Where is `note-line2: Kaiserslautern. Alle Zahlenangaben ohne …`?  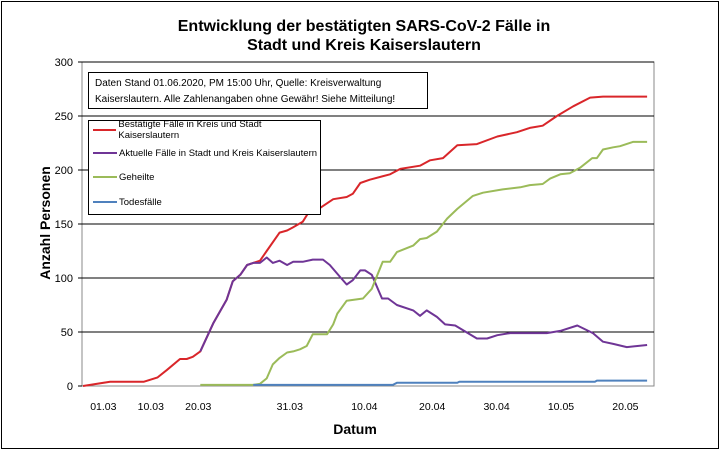 note-line2: Kaiserslautern. Alle Zahlenangaben ohne … is located at coordinates (245, 99).